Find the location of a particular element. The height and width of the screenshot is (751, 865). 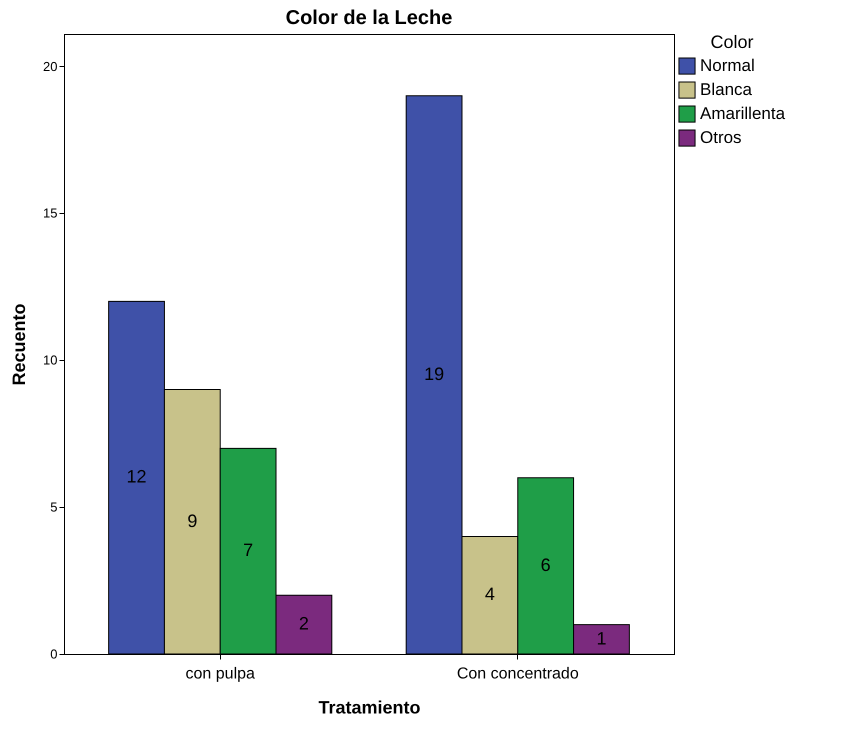

data-label: 7 is located at coordinates (248, 550).